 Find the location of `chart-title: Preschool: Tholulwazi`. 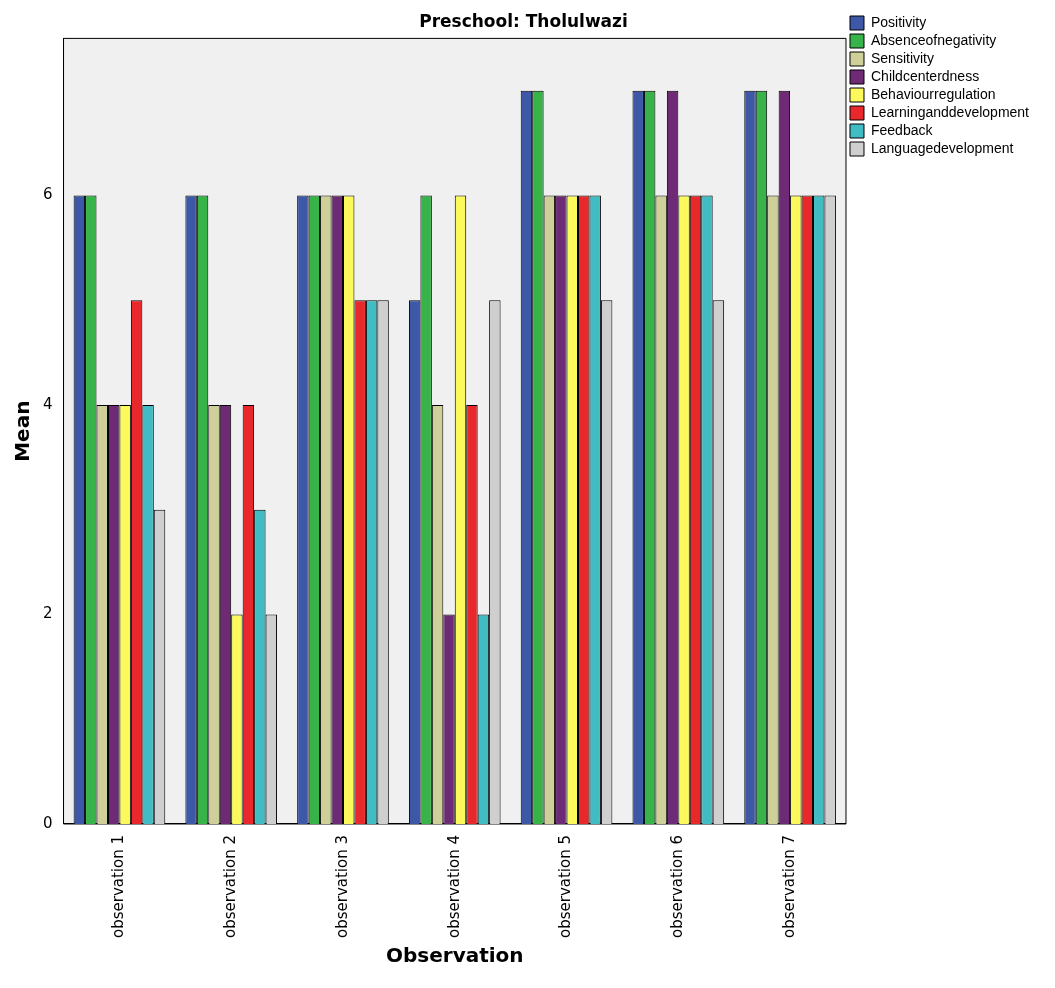

chart-title: Preschool: Tholulwazi is located at coordinates (523, 20).